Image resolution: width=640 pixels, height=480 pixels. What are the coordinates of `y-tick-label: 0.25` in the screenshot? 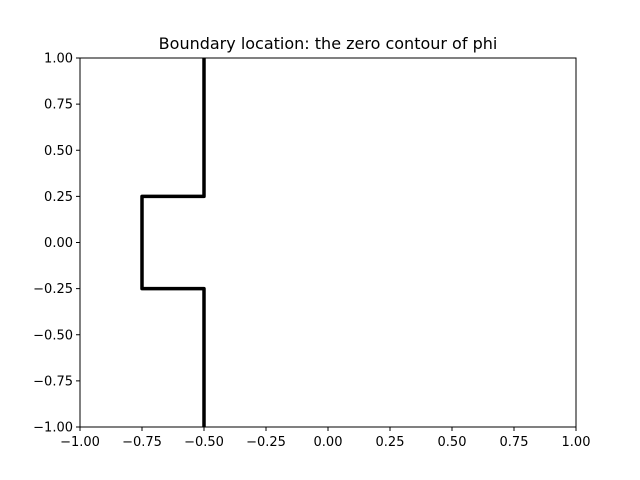 It's located at (58, 197).